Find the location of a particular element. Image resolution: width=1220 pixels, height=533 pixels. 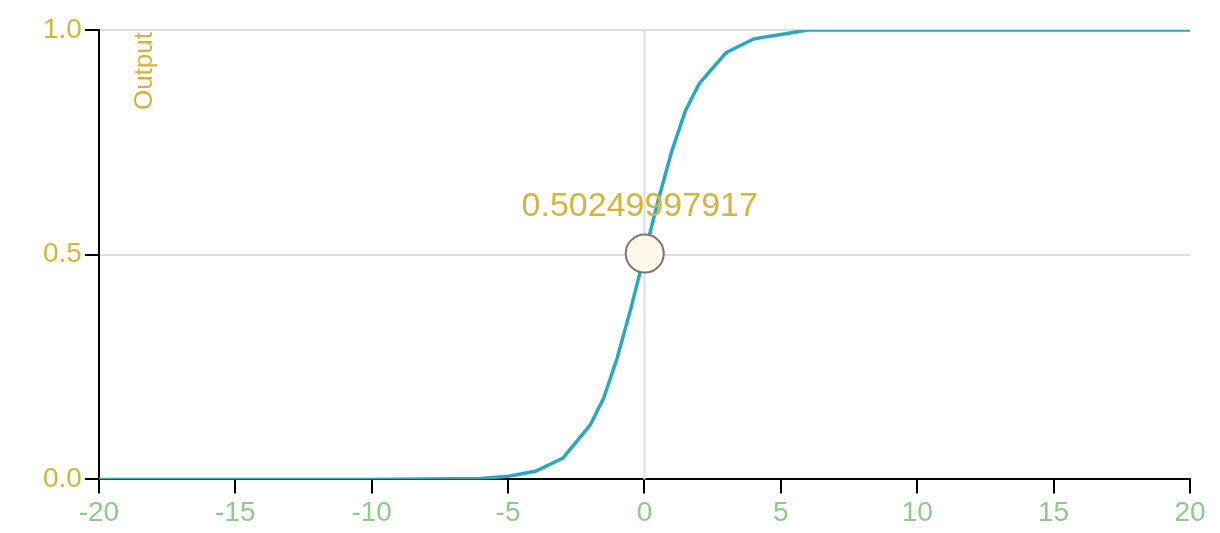

x-tick-label: 0 is located at coordinates (644, 511).